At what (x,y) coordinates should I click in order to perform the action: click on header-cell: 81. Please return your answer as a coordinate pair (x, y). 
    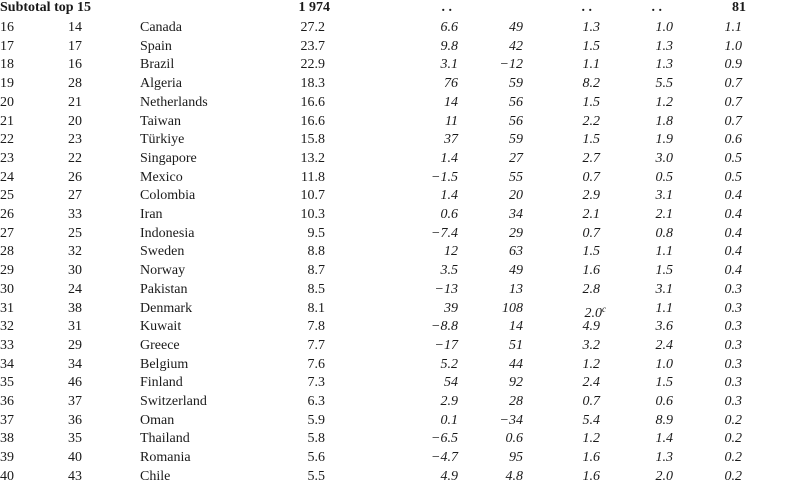
    Looking at the image, I should click on (739, 7).